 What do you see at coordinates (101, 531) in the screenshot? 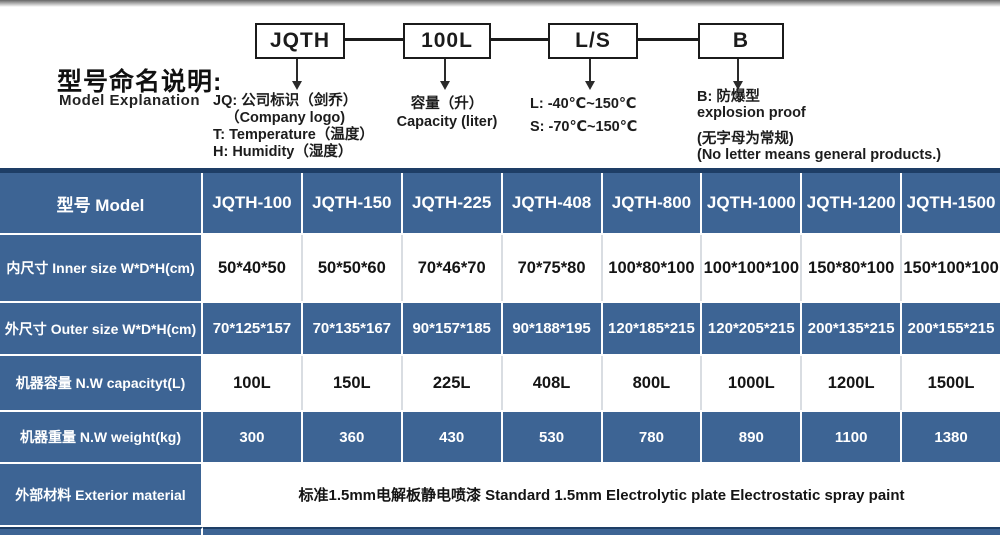
I see `next-row-label-stub` at bounding box center [101, 531].